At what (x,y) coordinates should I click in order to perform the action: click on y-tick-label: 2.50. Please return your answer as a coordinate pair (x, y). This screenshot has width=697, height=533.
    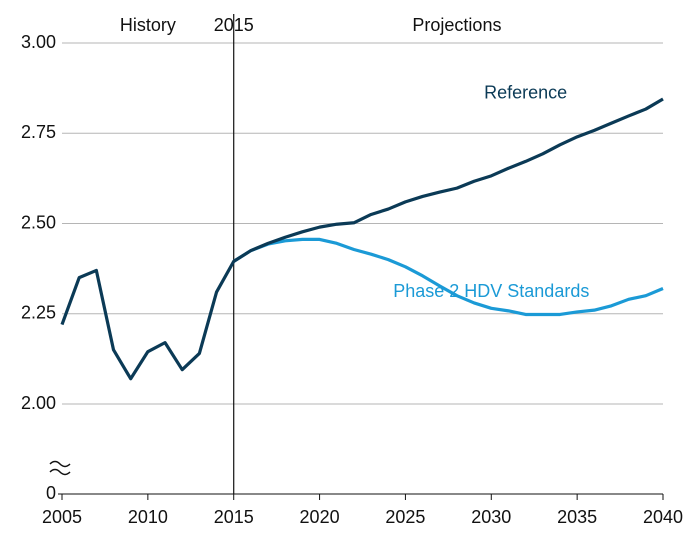
    Looking at the image, I should click on (38, 222).